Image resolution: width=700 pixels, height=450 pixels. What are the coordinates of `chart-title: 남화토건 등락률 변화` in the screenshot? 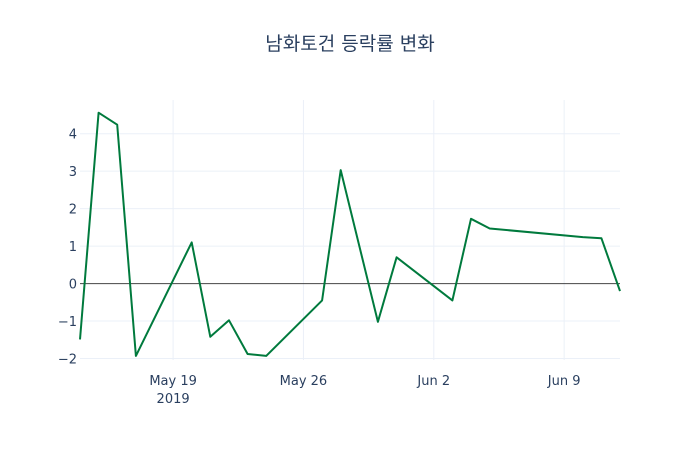 It's located at (349, 44).